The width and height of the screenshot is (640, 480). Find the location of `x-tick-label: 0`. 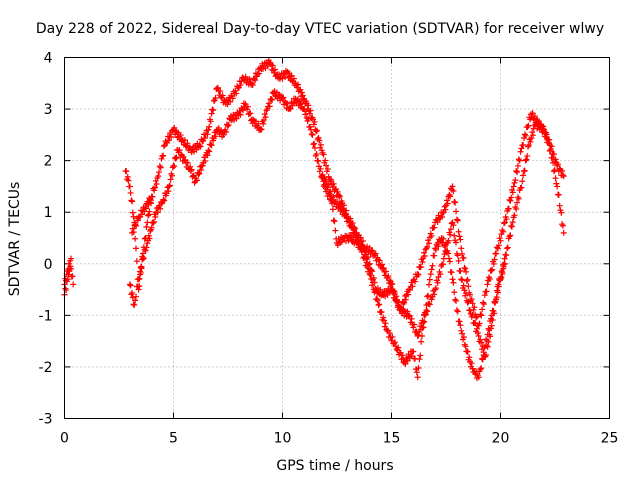

x-tick-label: 0 is located at coordinates (64, 439).